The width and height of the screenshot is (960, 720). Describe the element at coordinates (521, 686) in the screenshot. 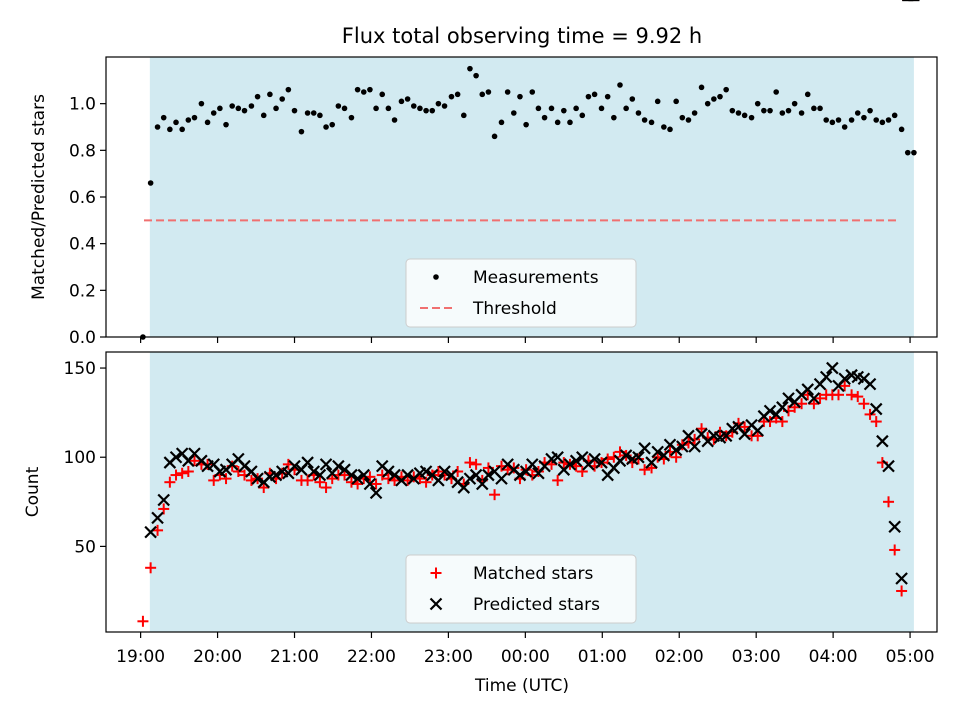

I see `x-axis-label: Time (UTC)` at that location.